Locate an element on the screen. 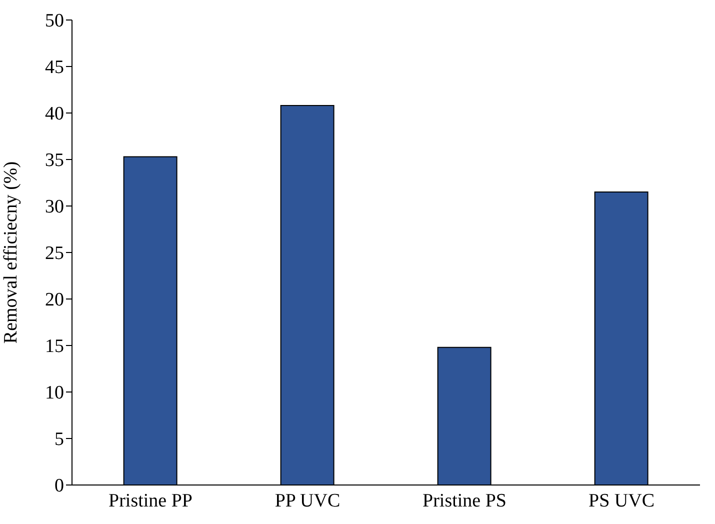 The height and width of the screenshot is (524, 715). x-tick-label: Pristine PP is located at coordinates (150, 501).